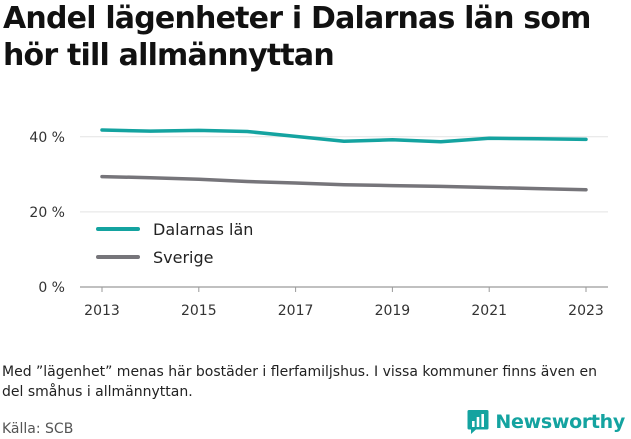 The image size is (631, 439). I want to click on y-axis-ticks: 0 % 20 % 40 %, so click(47, 213).